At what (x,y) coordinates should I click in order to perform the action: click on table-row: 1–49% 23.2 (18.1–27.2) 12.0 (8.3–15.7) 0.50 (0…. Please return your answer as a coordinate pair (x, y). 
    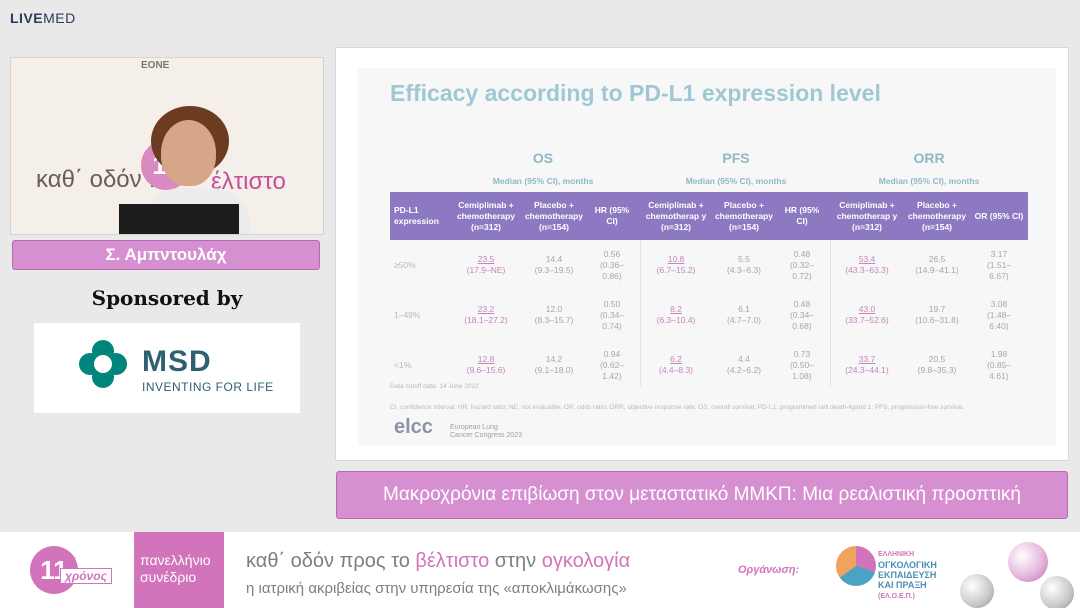
    Looking at the image, I should click on (709, 315).